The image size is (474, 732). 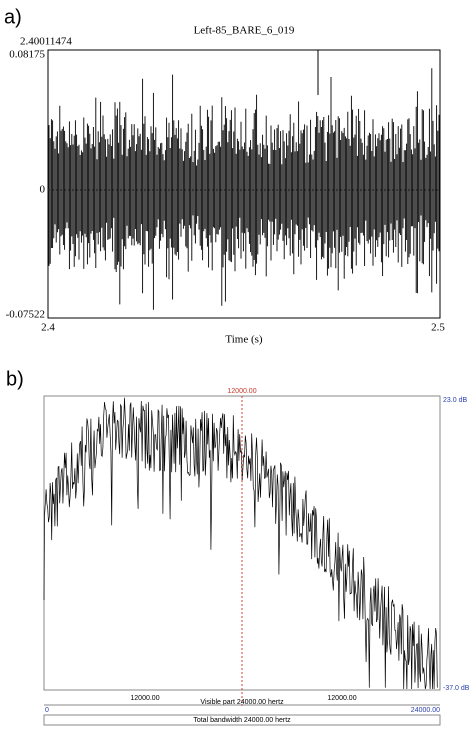 I want to click on total-box, so click(x=242, y=720).